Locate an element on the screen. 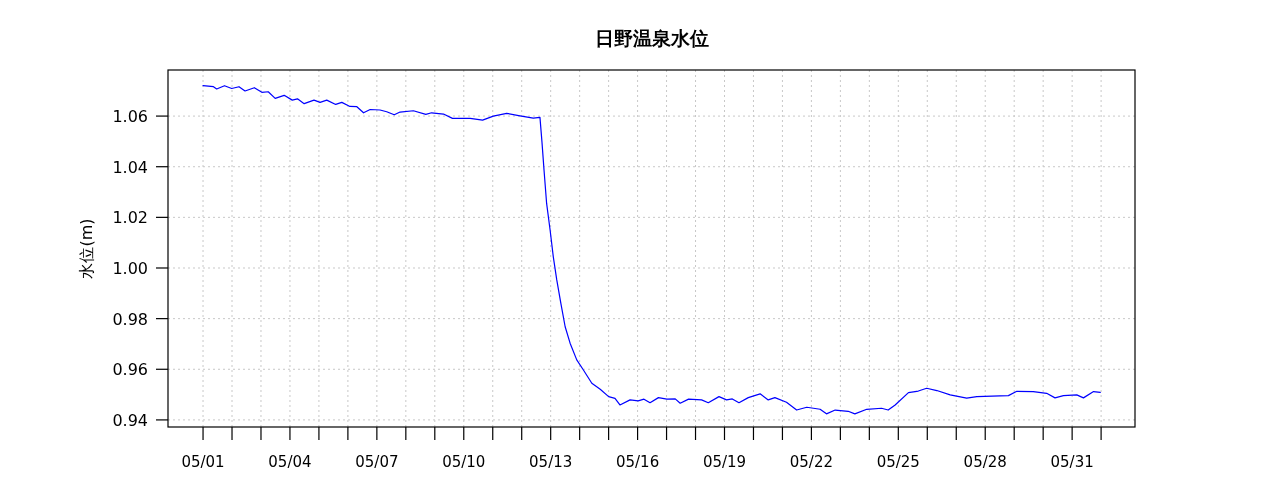  x-tick-label: 05/22 is located at coordinates (811, 462).